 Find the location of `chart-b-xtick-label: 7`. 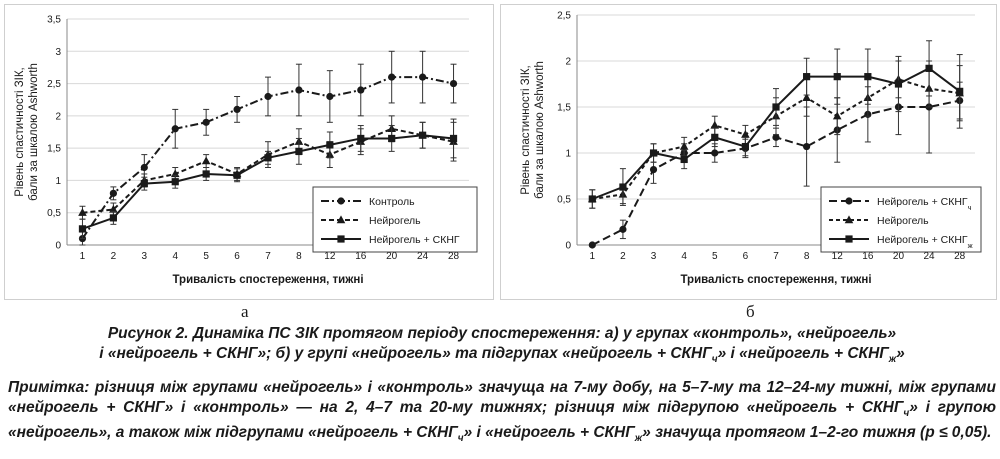

chart-b-xtick-label: 7 is located at coordinates (776, 256).